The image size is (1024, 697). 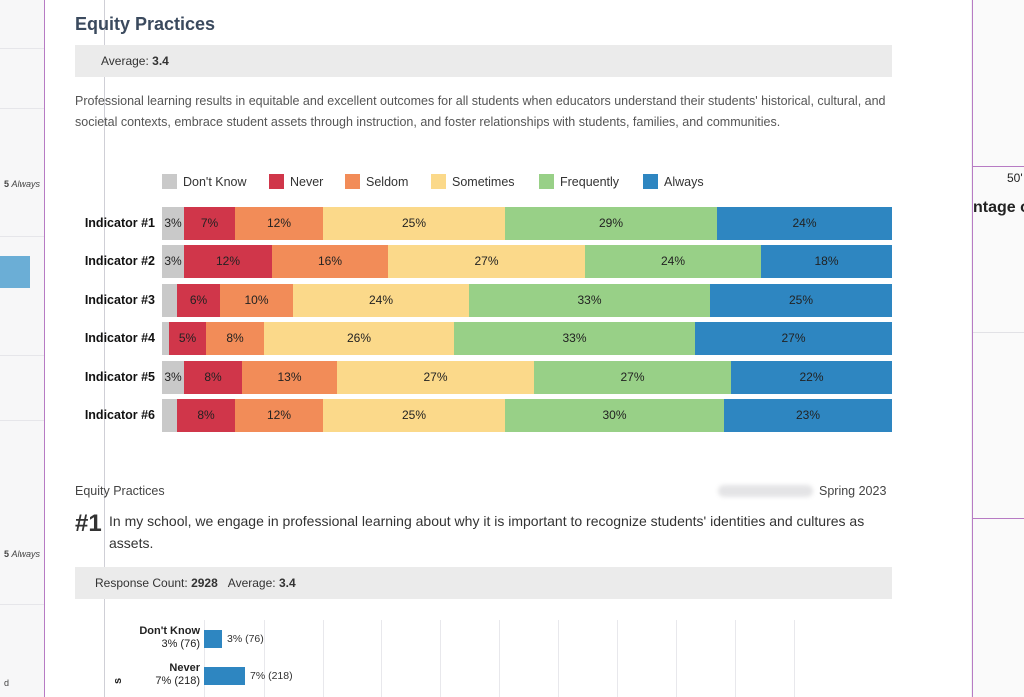 What do you see at coordinates (811, 377) in the screenshot?
I see `bar-segment-always: 22%` at bounding box center [811, 377].